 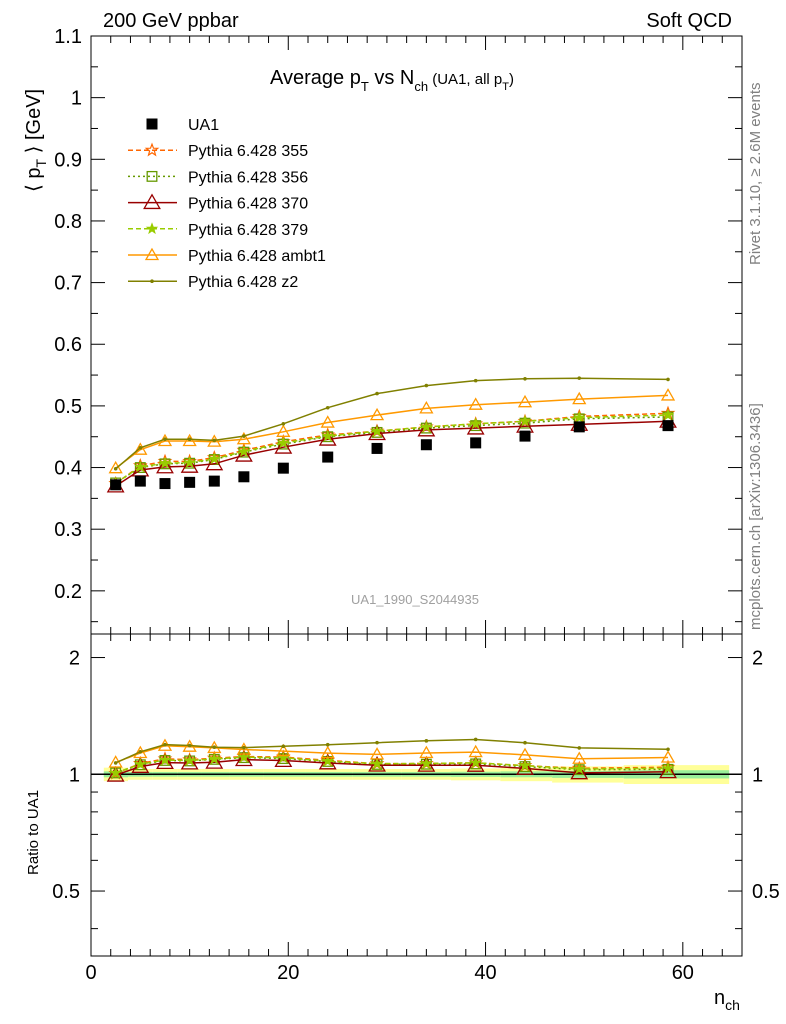 What do you see at coordinates (203, 125) in the screenshot?
I see `legend-label: UA1` at bounding box center [203, 125].